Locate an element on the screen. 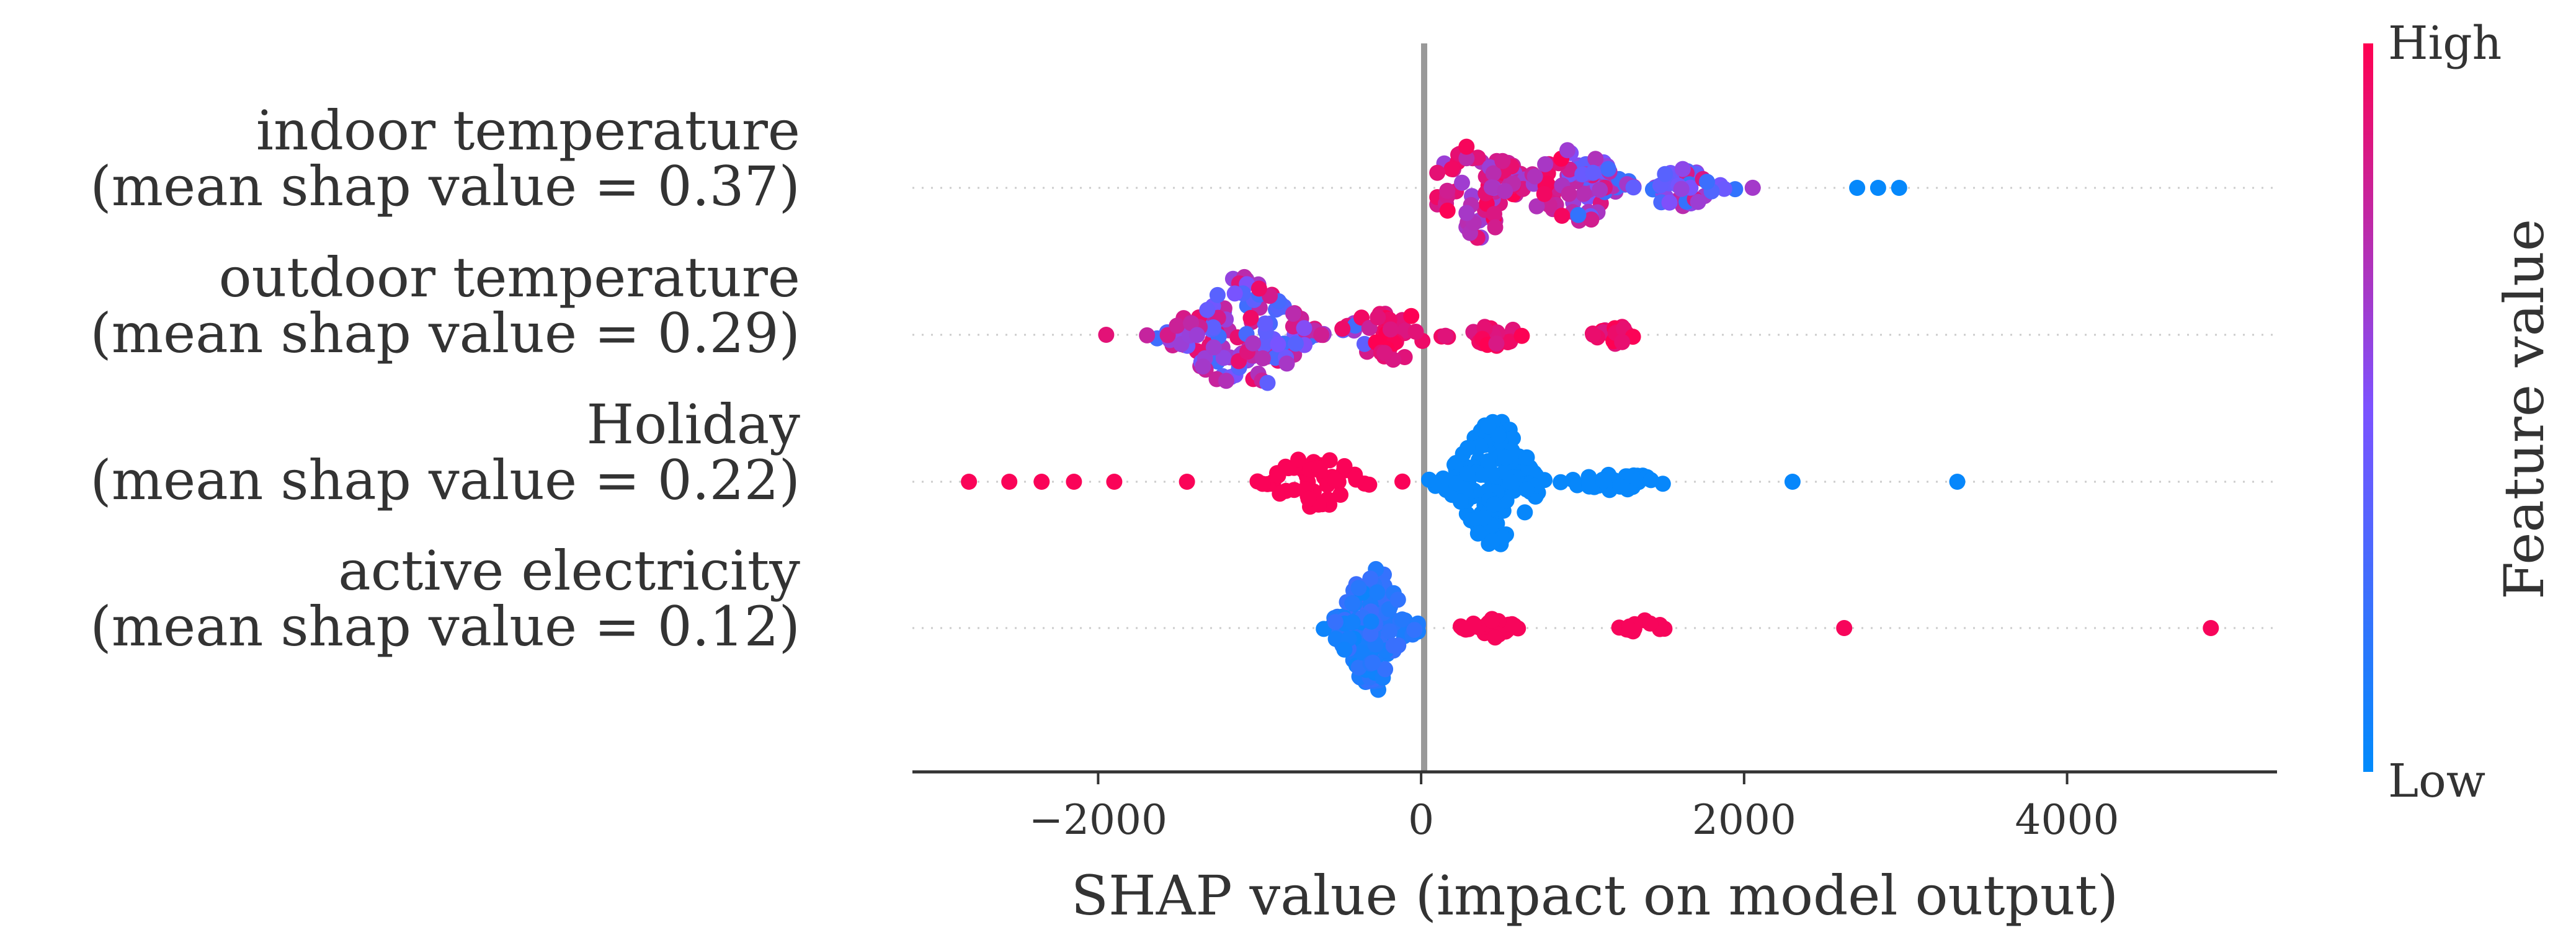  colorbar is located at coordinates (2368, 407).